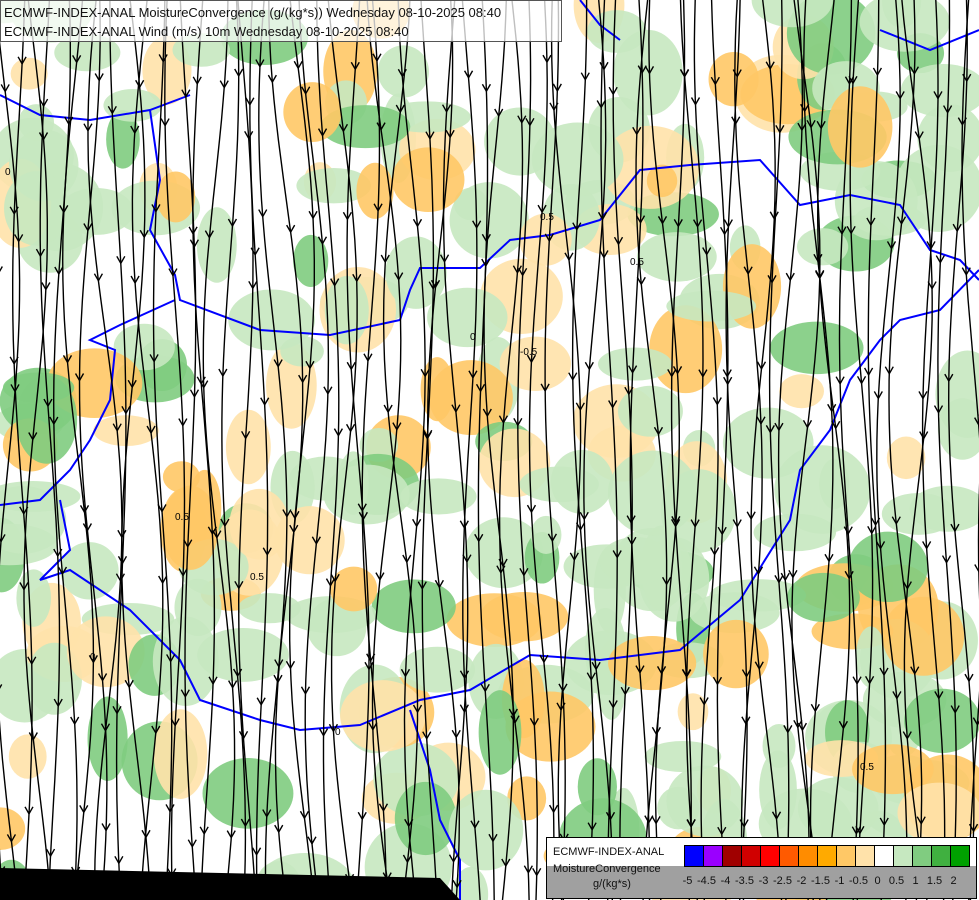 The image size is (979, 900). Describe the element at coordinates (960, 856) in the screenshot. I see `legend-swatch` at that location.